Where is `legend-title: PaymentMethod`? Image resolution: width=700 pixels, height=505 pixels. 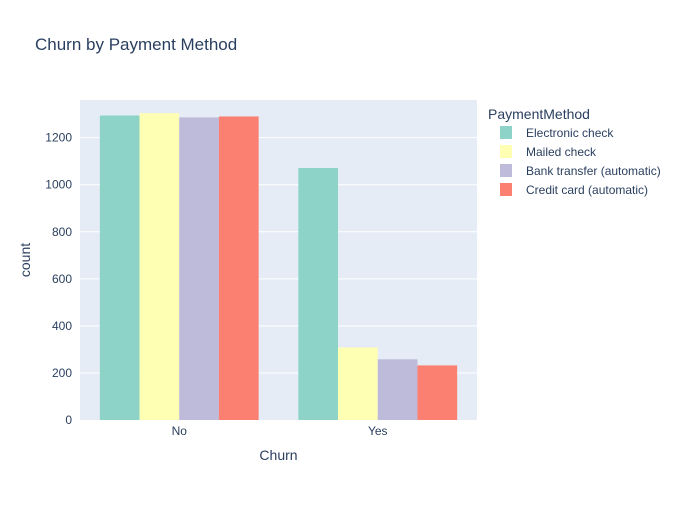
legend-title: PaymentMethod is located at coordinates (539, 114).